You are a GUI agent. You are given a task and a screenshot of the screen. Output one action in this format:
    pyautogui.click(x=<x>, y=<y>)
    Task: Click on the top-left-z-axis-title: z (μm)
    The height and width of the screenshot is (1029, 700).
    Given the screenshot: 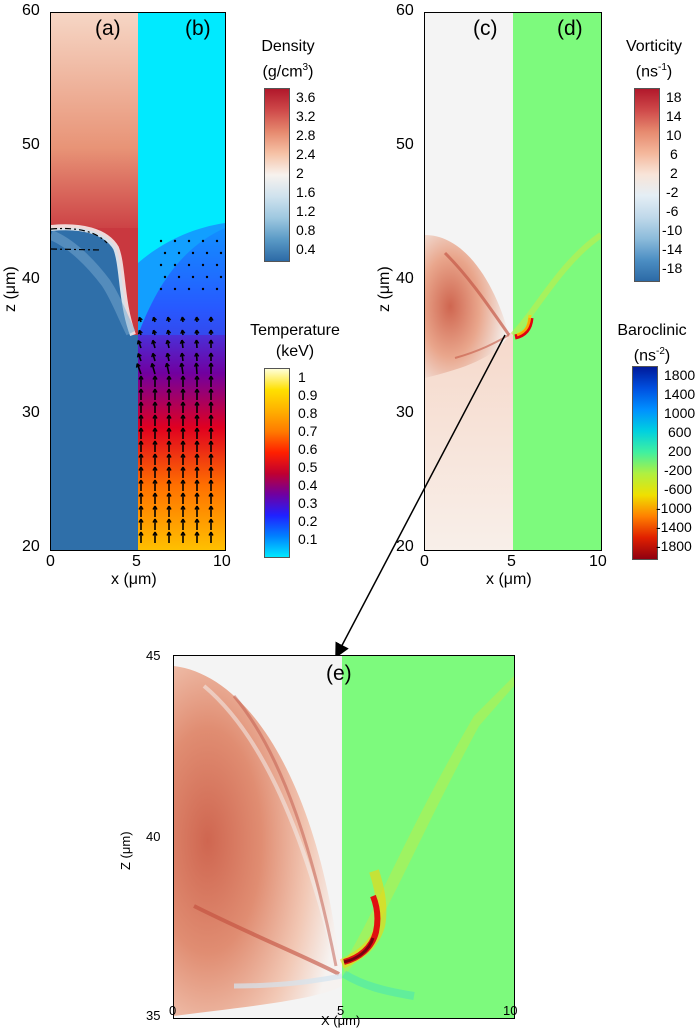 What is the action you would take?
    pyautogui.click(x=10, y=289)
    